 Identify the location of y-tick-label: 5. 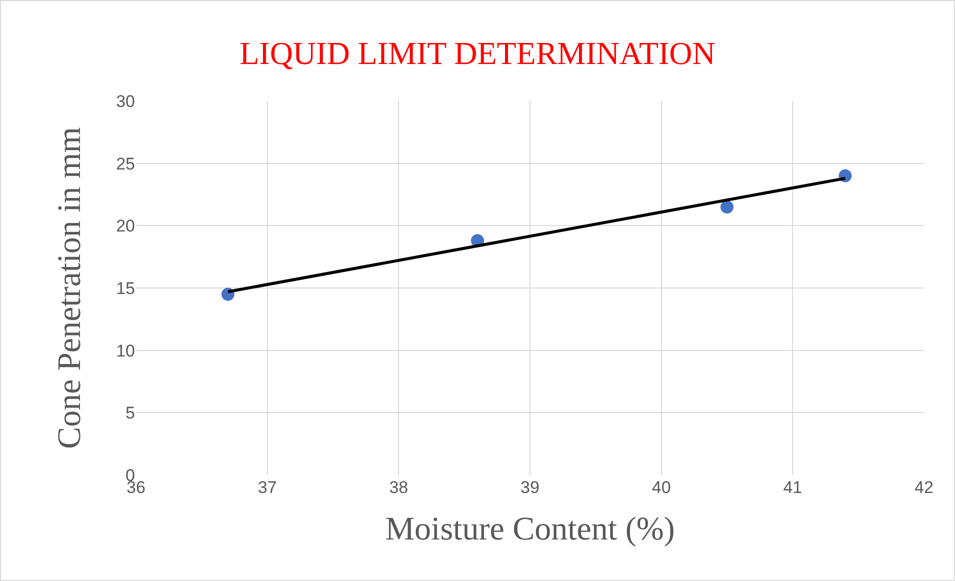
(130, 413).